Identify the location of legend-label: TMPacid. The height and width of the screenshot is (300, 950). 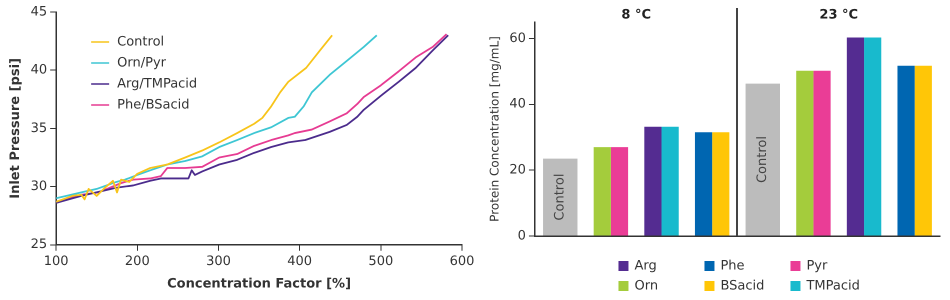
(832, 286).